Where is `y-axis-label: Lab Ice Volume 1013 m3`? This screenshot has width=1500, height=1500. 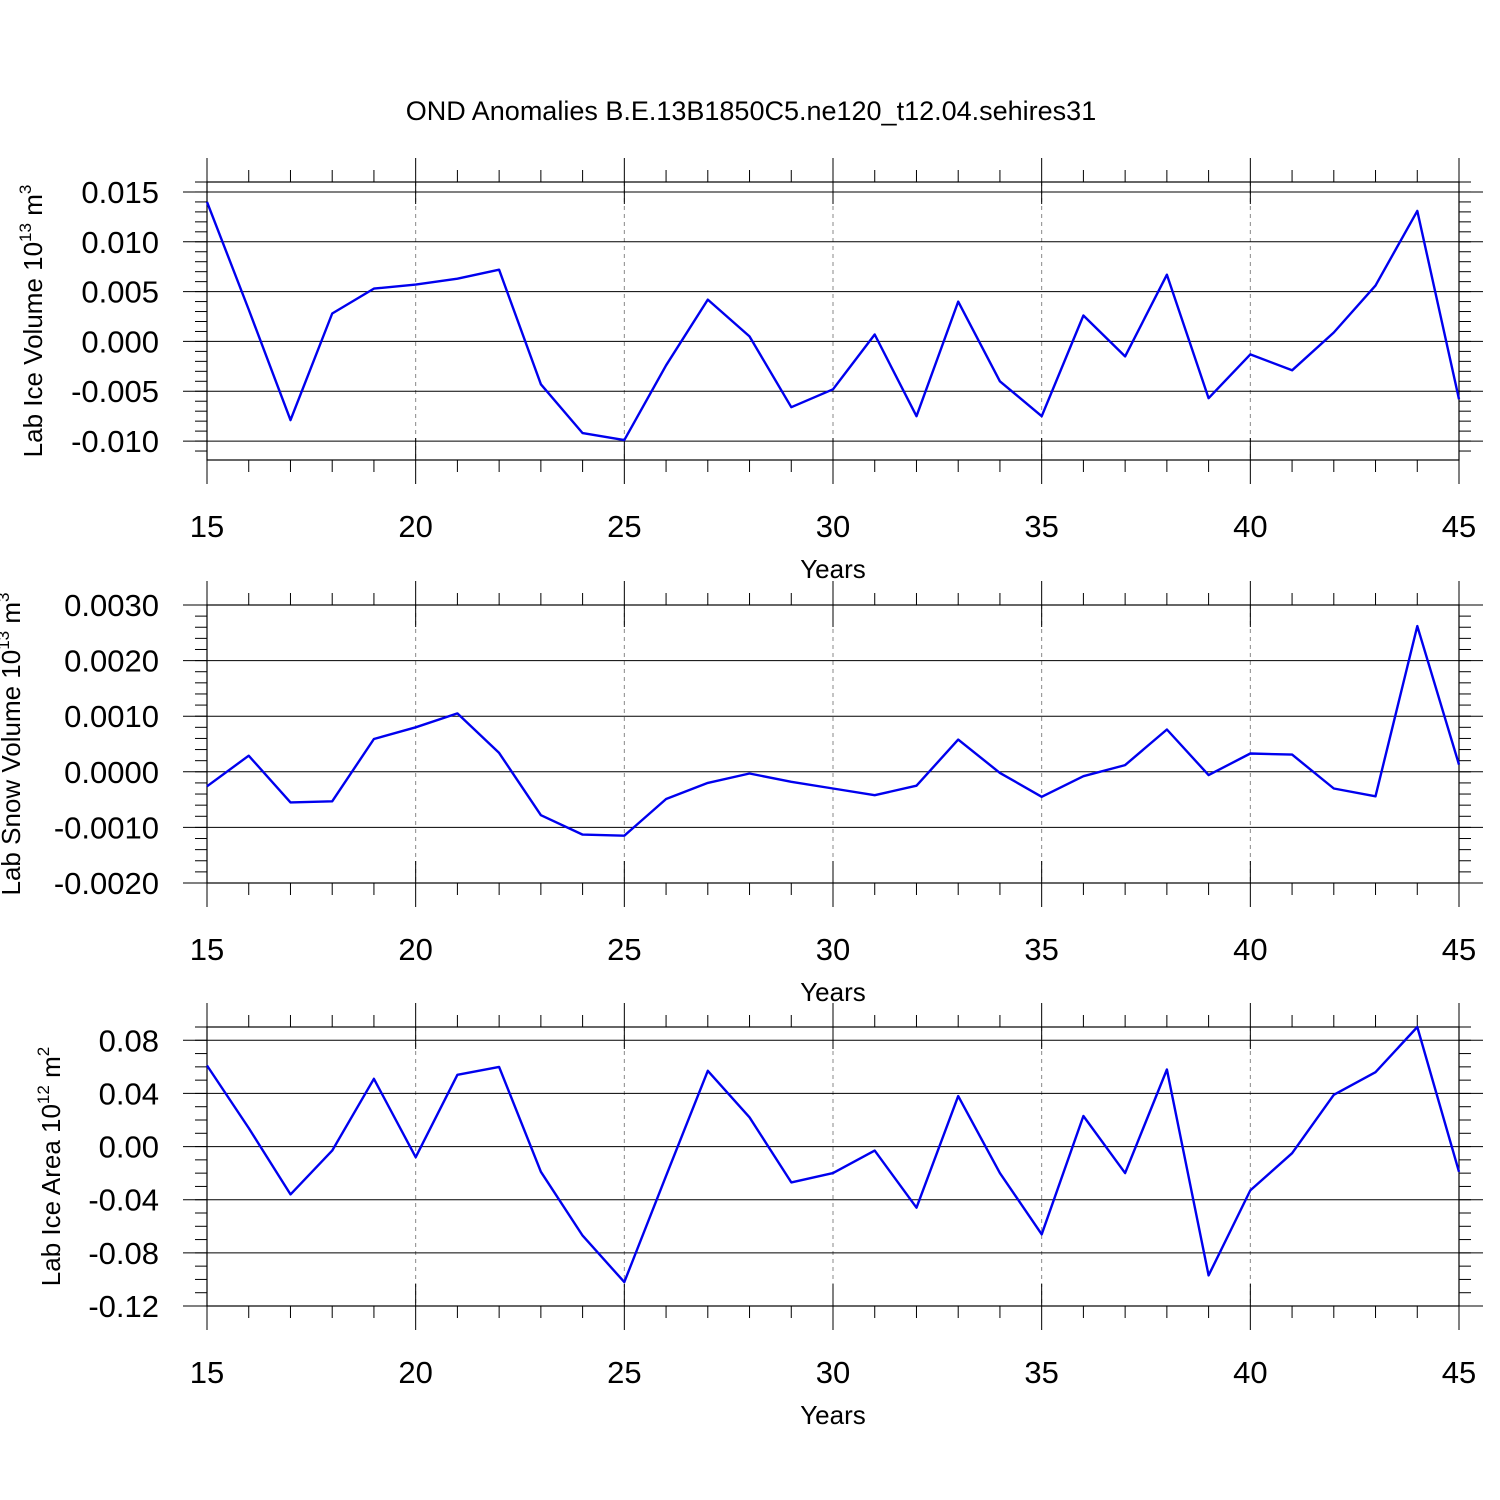 y-axis-label: Lab Ice Volume 1013 m3 is located at coordinates (32, 321).